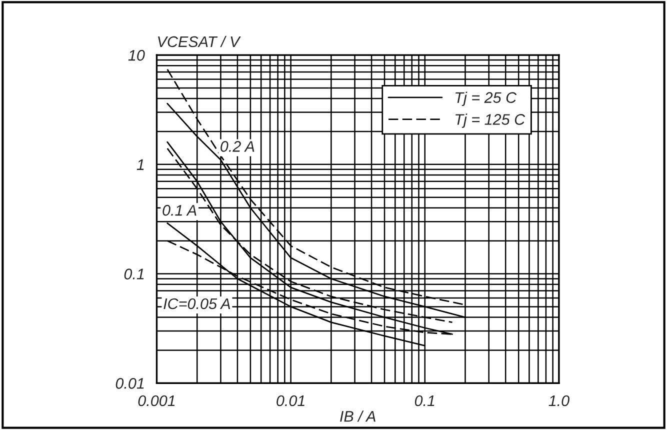 This screenshot has width=667, height=430. I want to click on x-axis-title: IB / A, so click(358, 416).